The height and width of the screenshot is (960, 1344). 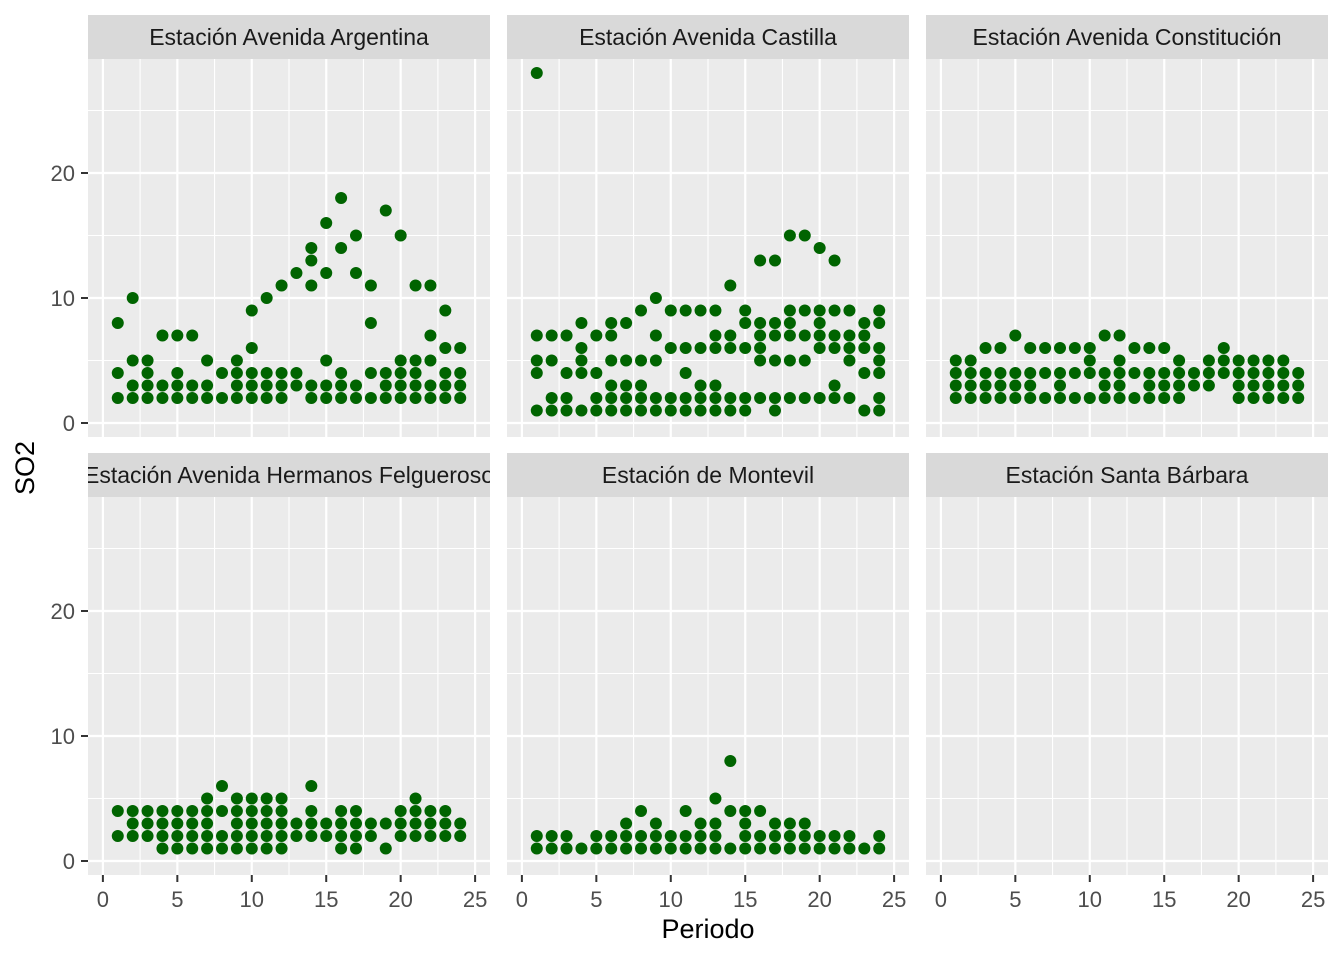 I want to click on facet-panel: Estación Avenida Argentina, so click(x=289, y=226).